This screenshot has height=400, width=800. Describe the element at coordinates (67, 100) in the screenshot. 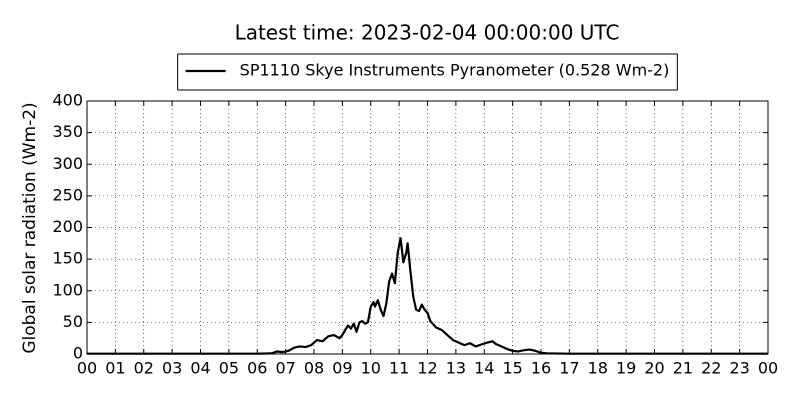

I see `y-tick-label: 400` at that location.